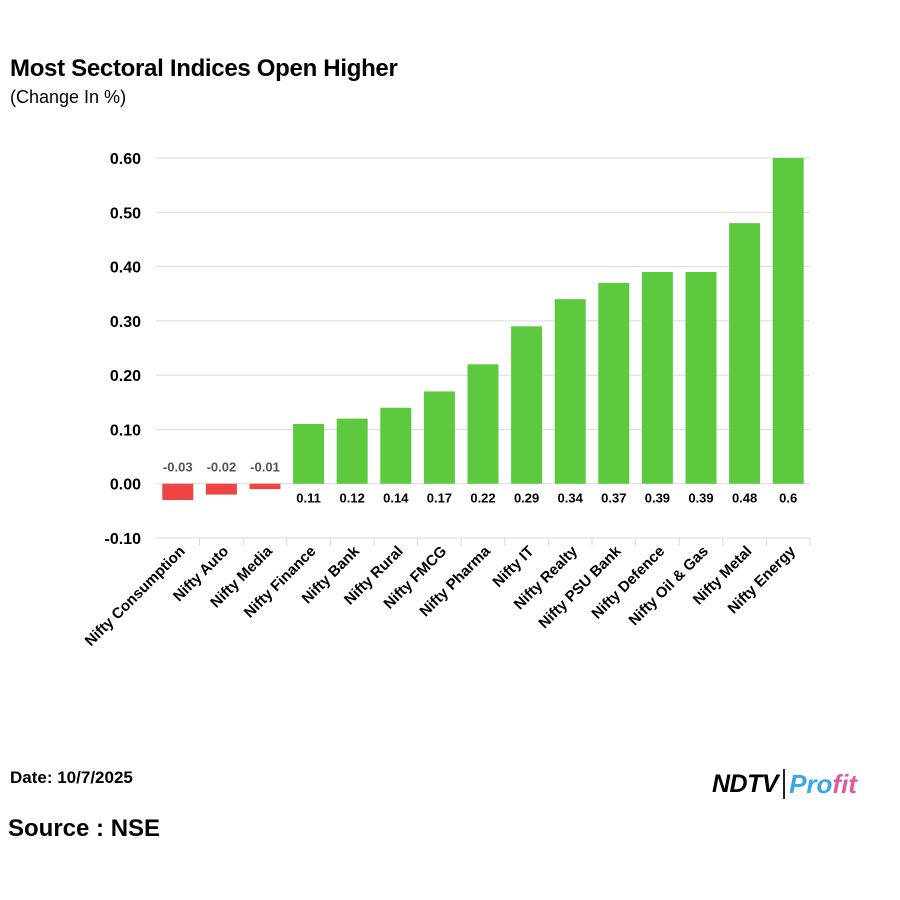  Describe the element at coordinates (84, 828) in the screenshot. I see `source-label: Source : NSE` at that location.